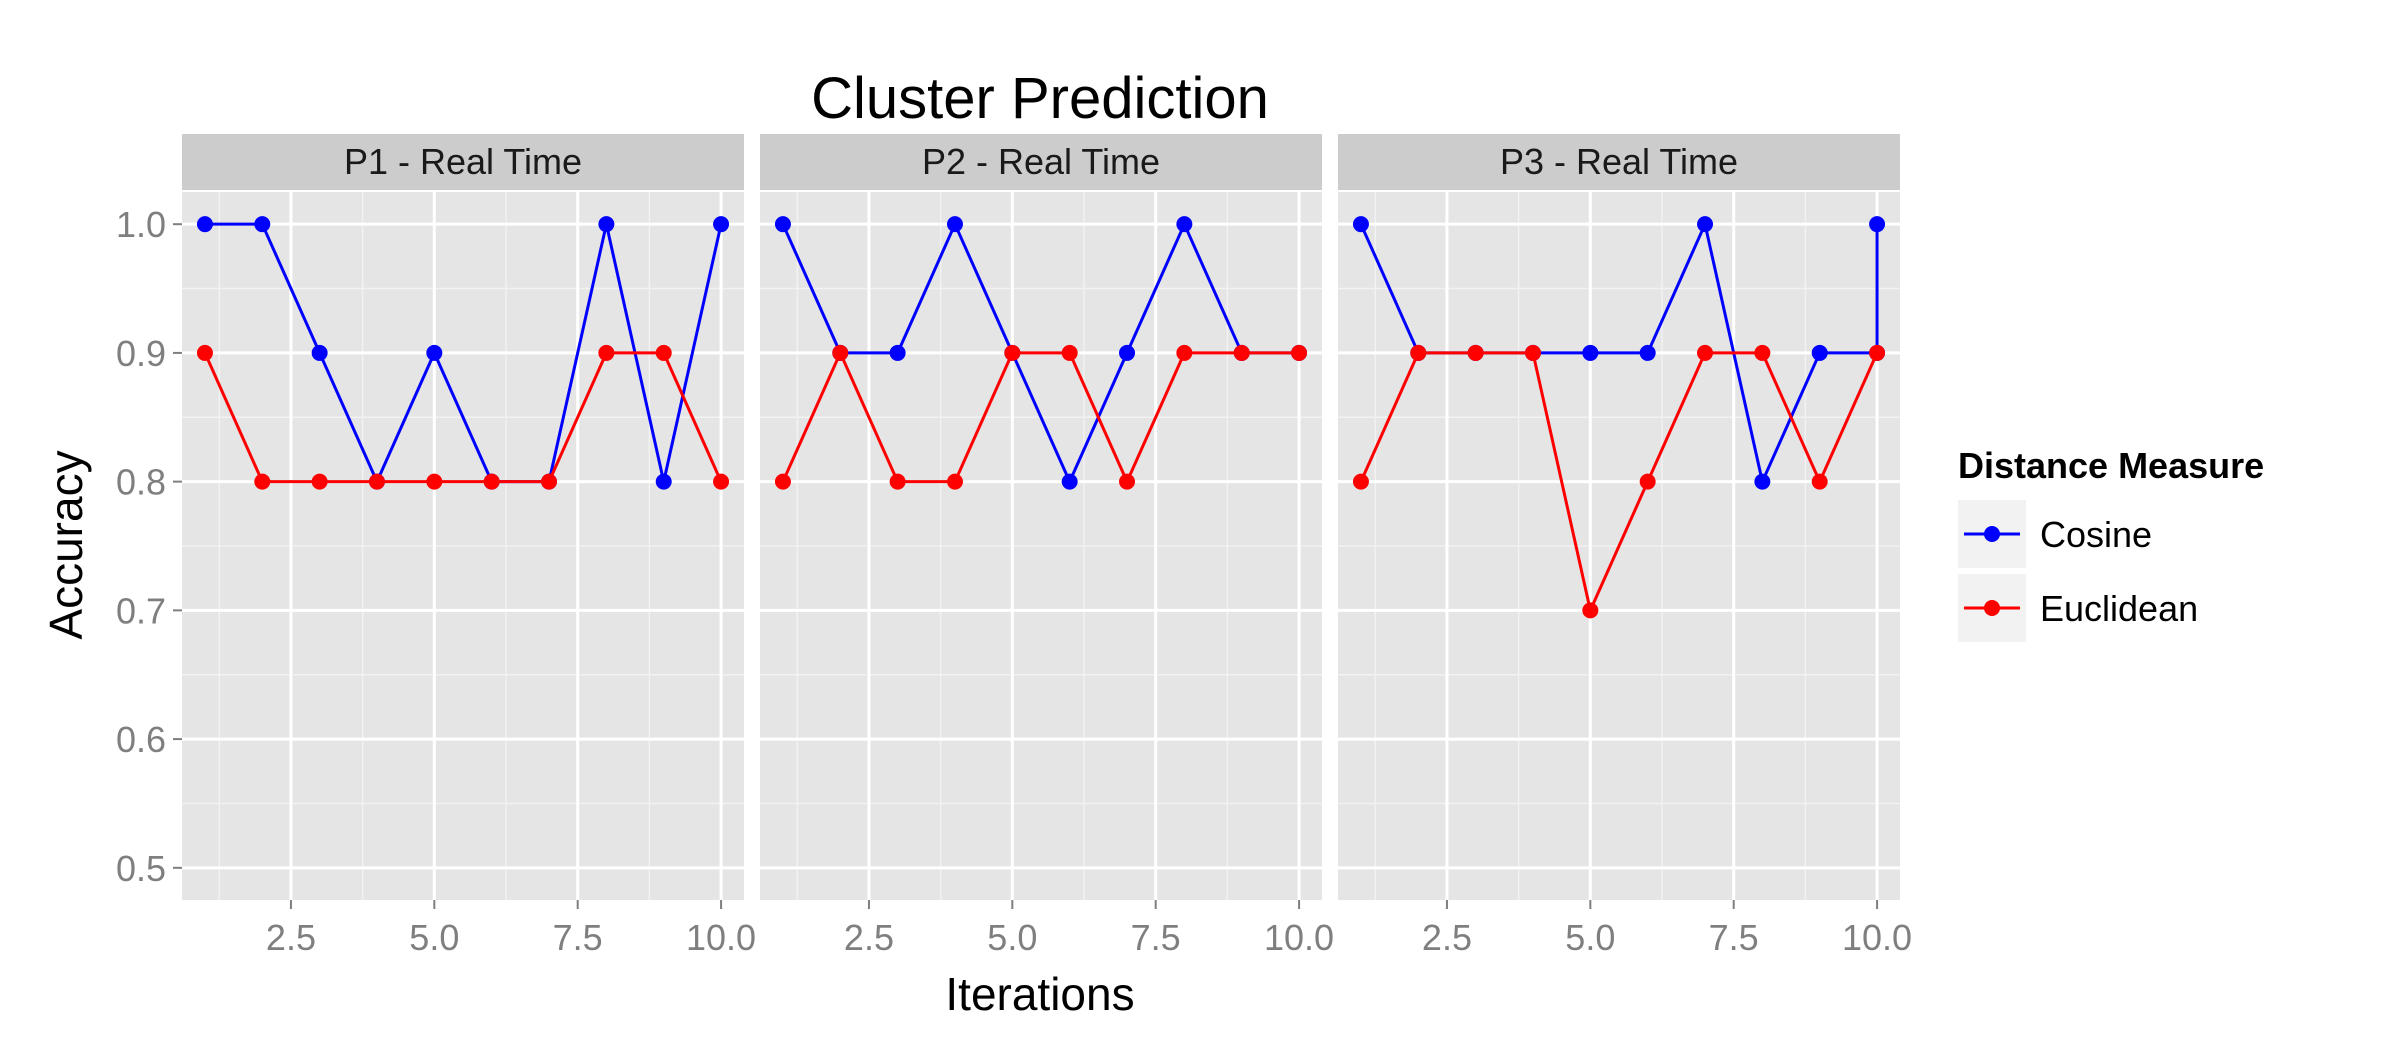 This screenshot has width=2400, height=1050. I want to click on cosine-series-line, so click(1040, 353).